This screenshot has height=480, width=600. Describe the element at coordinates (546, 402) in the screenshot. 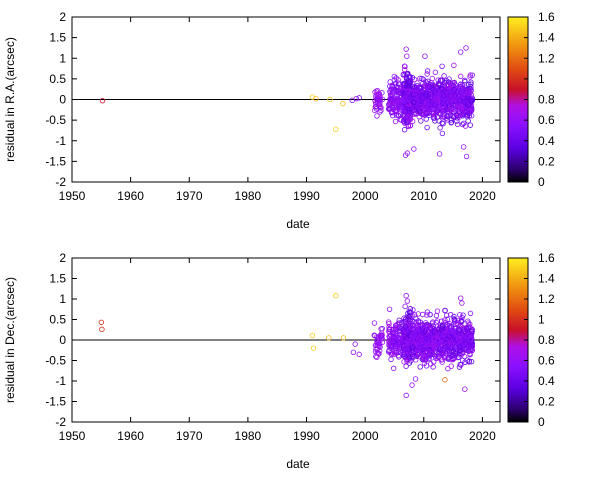

I see `colorbar-tick-label: 0.2` at that location.